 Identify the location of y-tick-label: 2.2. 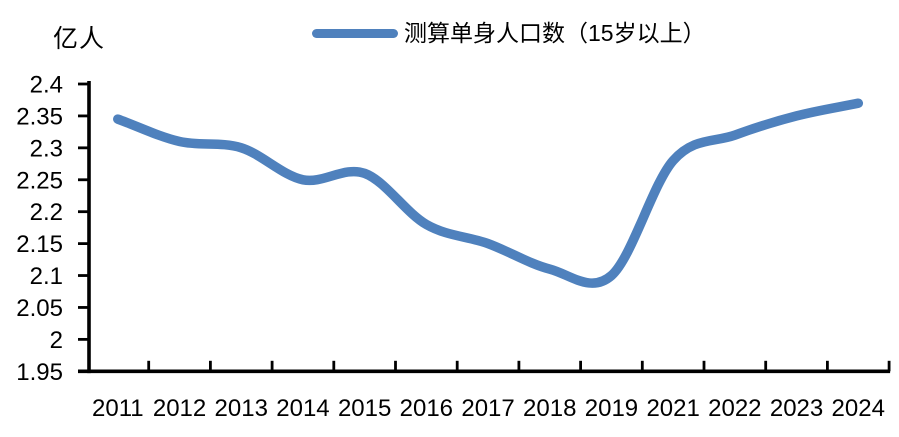
(46, 212).